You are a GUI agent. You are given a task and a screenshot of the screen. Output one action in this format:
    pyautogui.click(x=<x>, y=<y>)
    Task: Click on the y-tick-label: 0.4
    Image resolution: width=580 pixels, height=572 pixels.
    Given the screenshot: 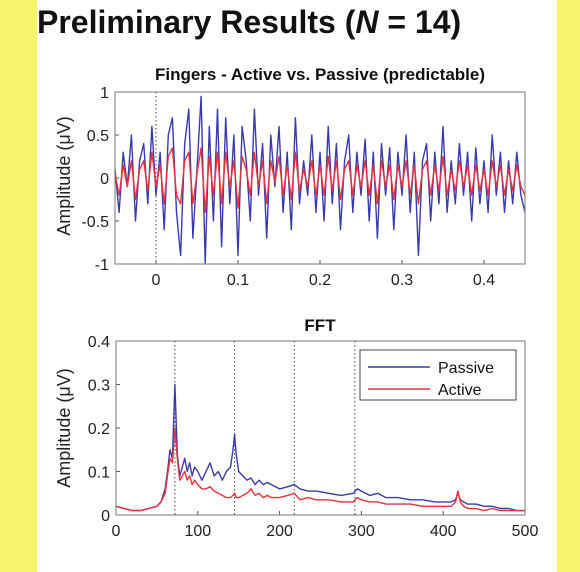 What is the action you would take?
    pyautogui.click(x=99, y=342)
    